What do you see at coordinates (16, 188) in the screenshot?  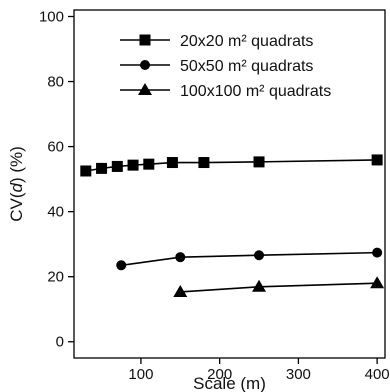 I see `y-axis-title-part: d` at bounding box center [16, 188].